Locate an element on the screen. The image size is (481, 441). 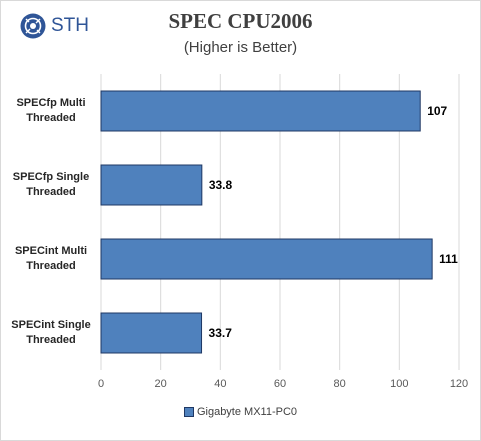
x-tick-label: 0 is located at coordinates (101, 384).